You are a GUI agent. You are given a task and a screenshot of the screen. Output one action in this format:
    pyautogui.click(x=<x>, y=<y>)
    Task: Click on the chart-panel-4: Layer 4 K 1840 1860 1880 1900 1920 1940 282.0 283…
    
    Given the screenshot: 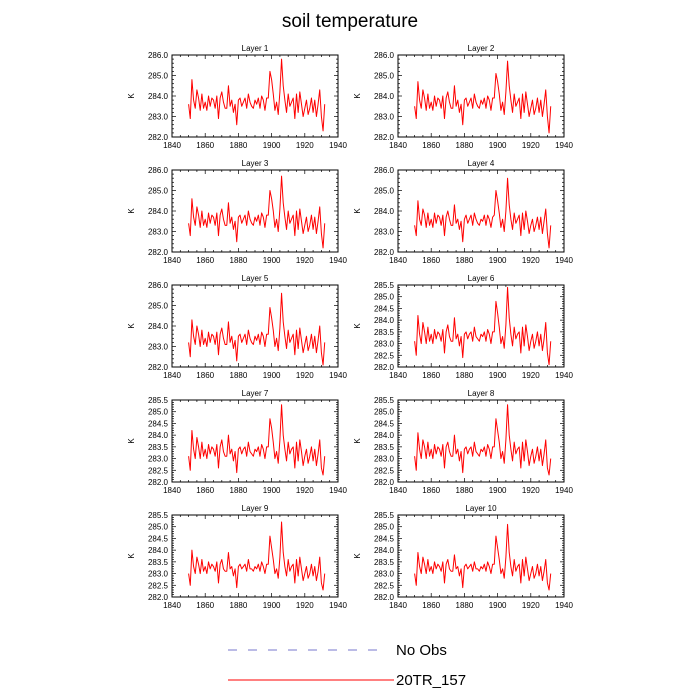 What is the action you would take?
    pyautogui.click(x=463, y=212)
    